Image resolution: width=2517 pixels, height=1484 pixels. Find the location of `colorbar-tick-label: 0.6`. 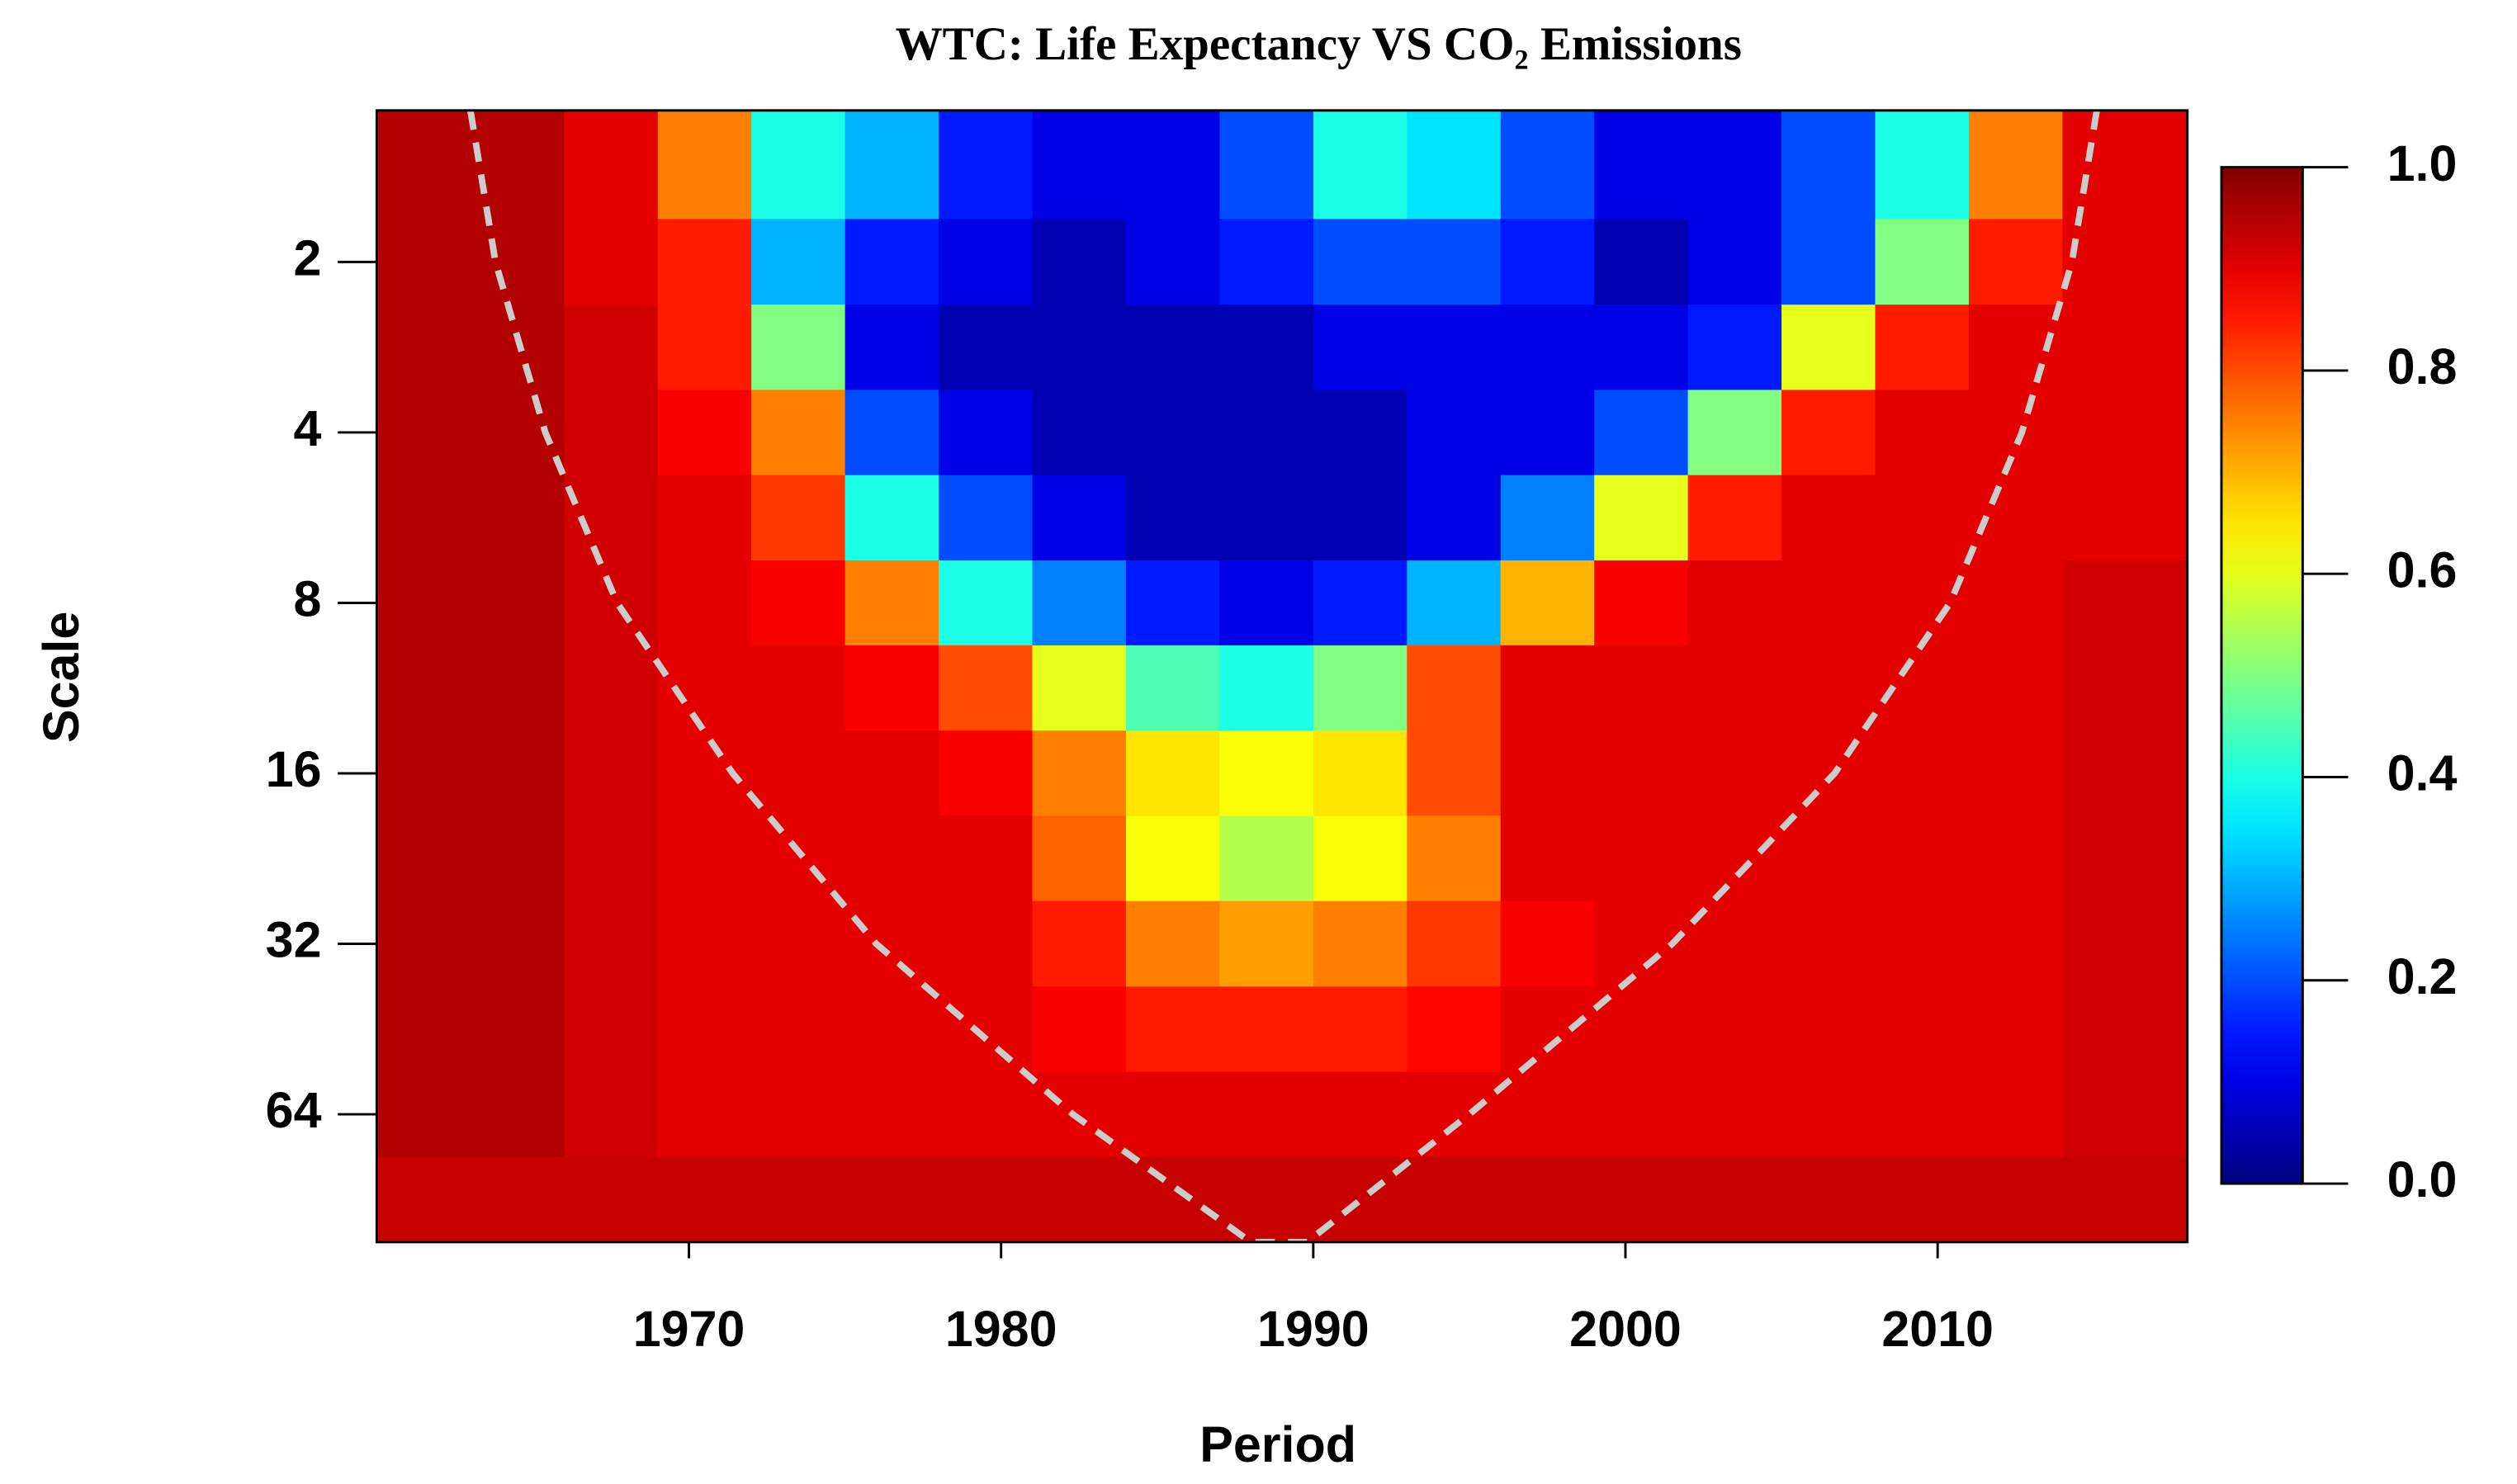

colorbar-tick-label: 0.6 is located at coordinates (2422, 569).